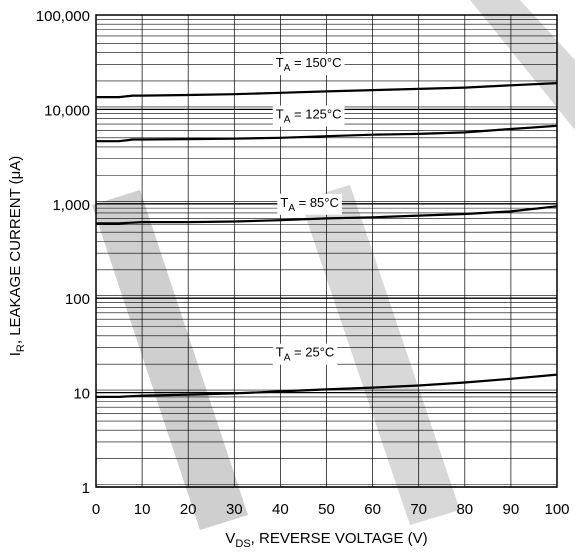 This screenshot has width=575, height=554. I want to click on series-label-0: TA = 150°C, so click(308, 65).